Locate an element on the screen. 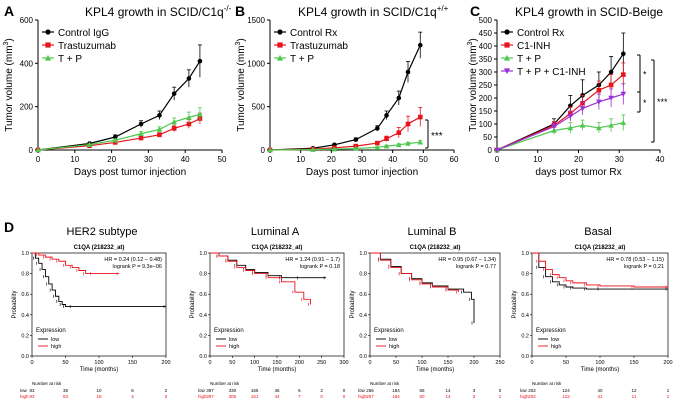 This screenshot has width=700, height=402. legend-label: Trastuzumab is located at coordinates (87, 46).